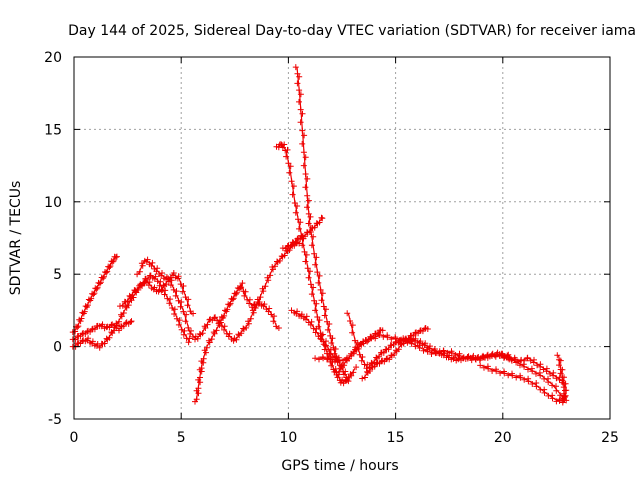 The height and width of the screenshot is (480, 640). What do you see at coordinates (53, 58) in the screenshot?
I see `y-tick-label: 20` at bounding box center [53, 58].